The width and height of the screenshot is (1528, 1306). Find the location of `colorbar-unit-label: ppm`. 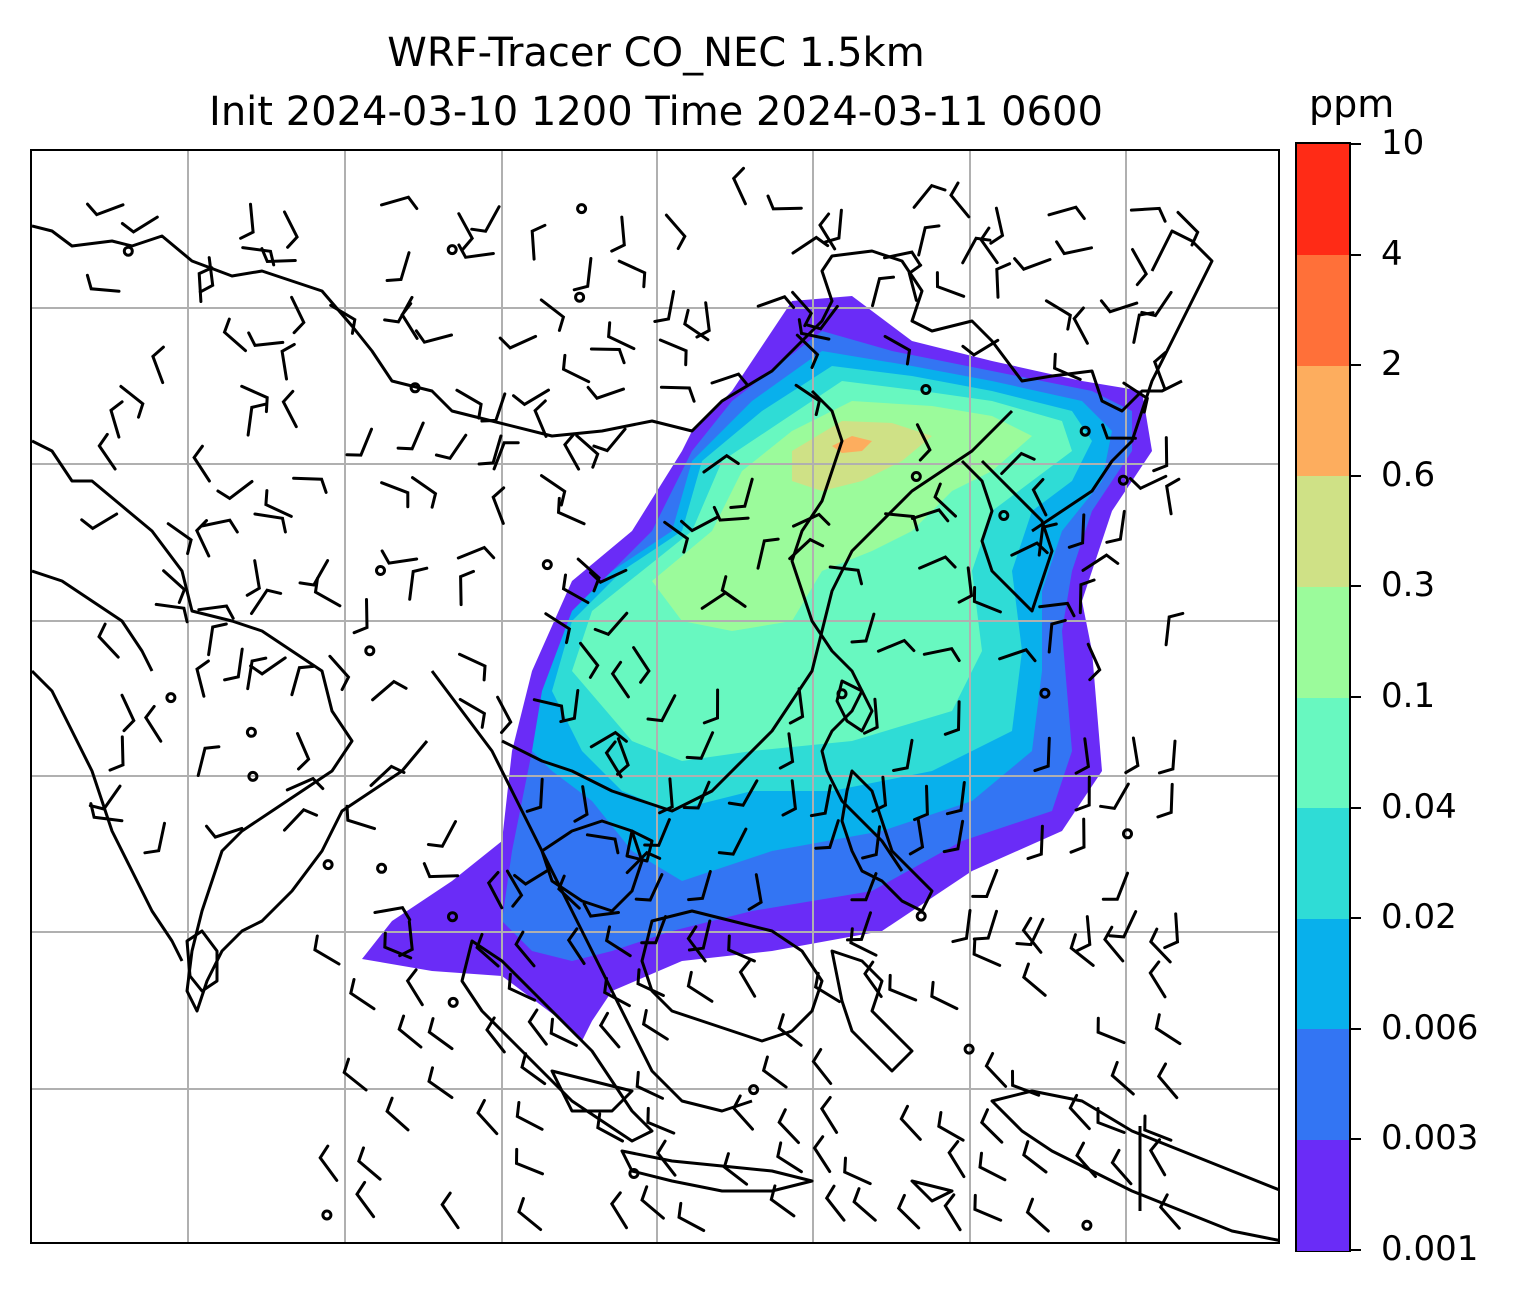

colorbar-unit-label: ppm is located at coordinates (1352, 104).